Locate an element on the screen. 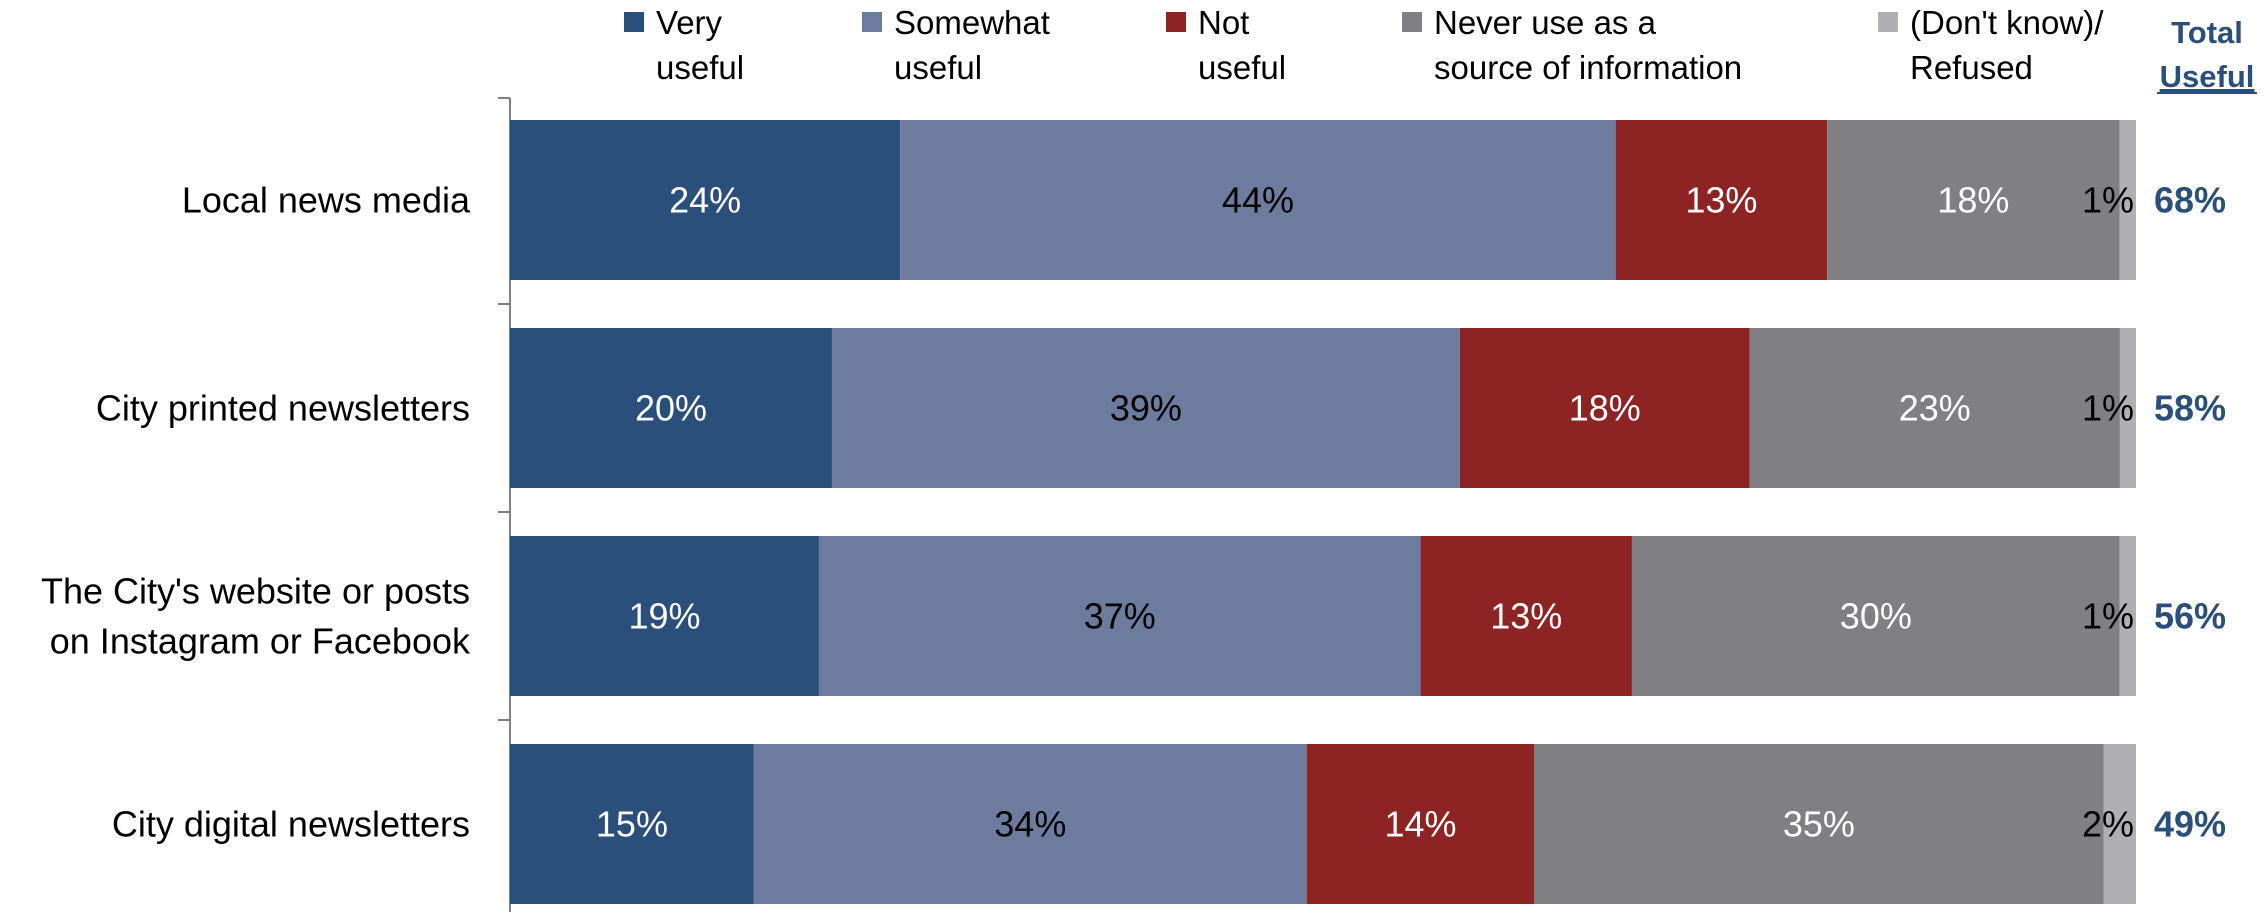 The width and height of the screenshot is (2264, 919). total-useful-header: Useful is located at coordinates (2207, 76).